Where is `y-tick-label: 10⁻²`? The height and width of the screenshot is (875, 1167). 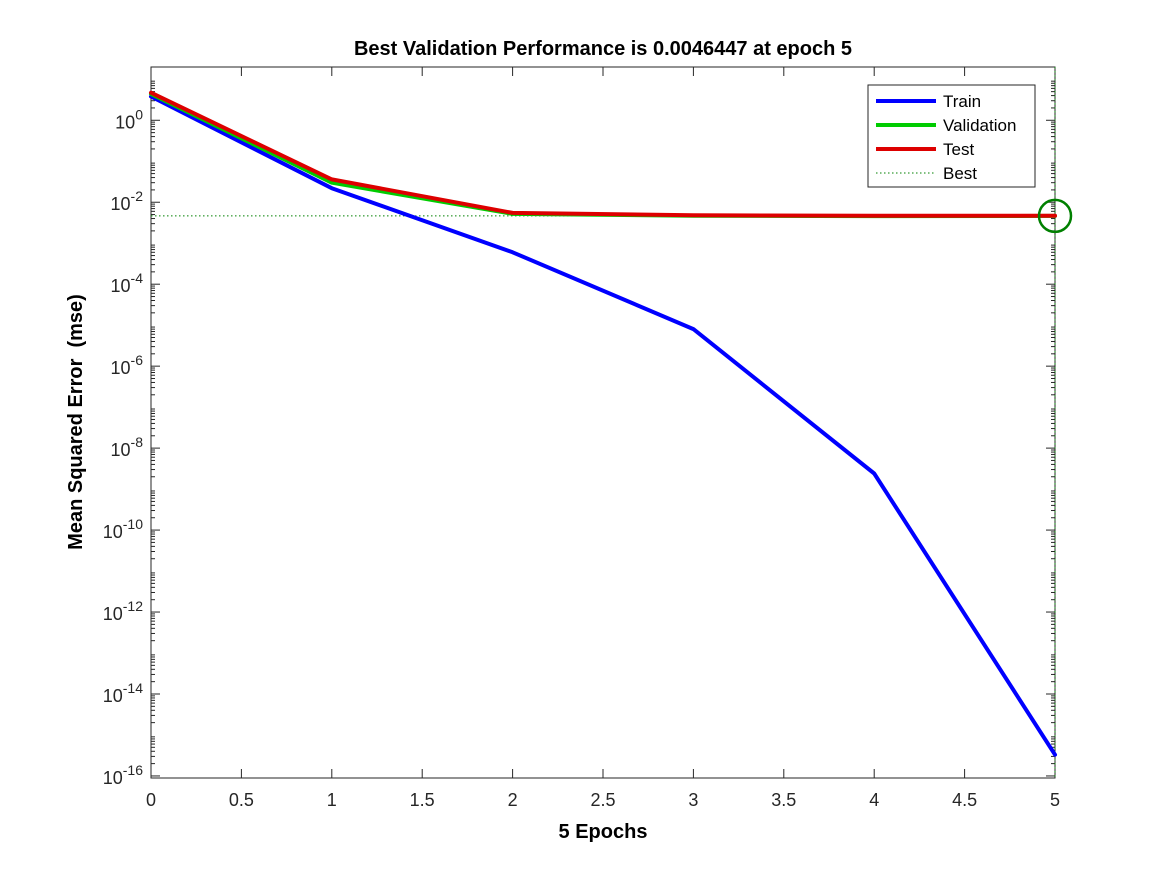
y-tick-label: 10⁻² is located at coordinates (127, 201).